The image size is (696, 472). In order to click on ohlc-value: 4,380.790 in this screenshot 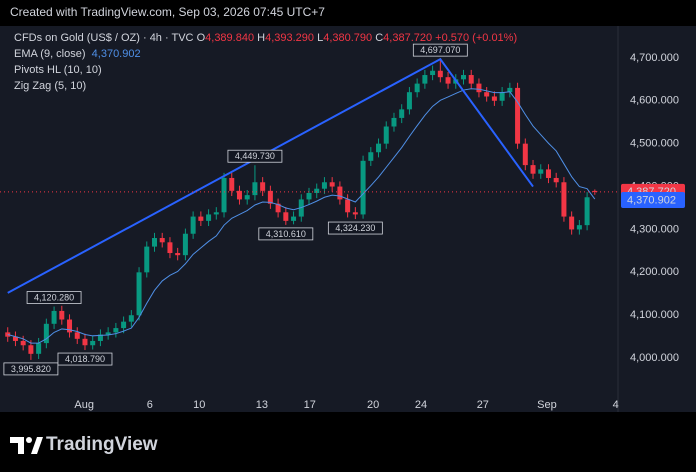, I will do `click(348, 38)`.